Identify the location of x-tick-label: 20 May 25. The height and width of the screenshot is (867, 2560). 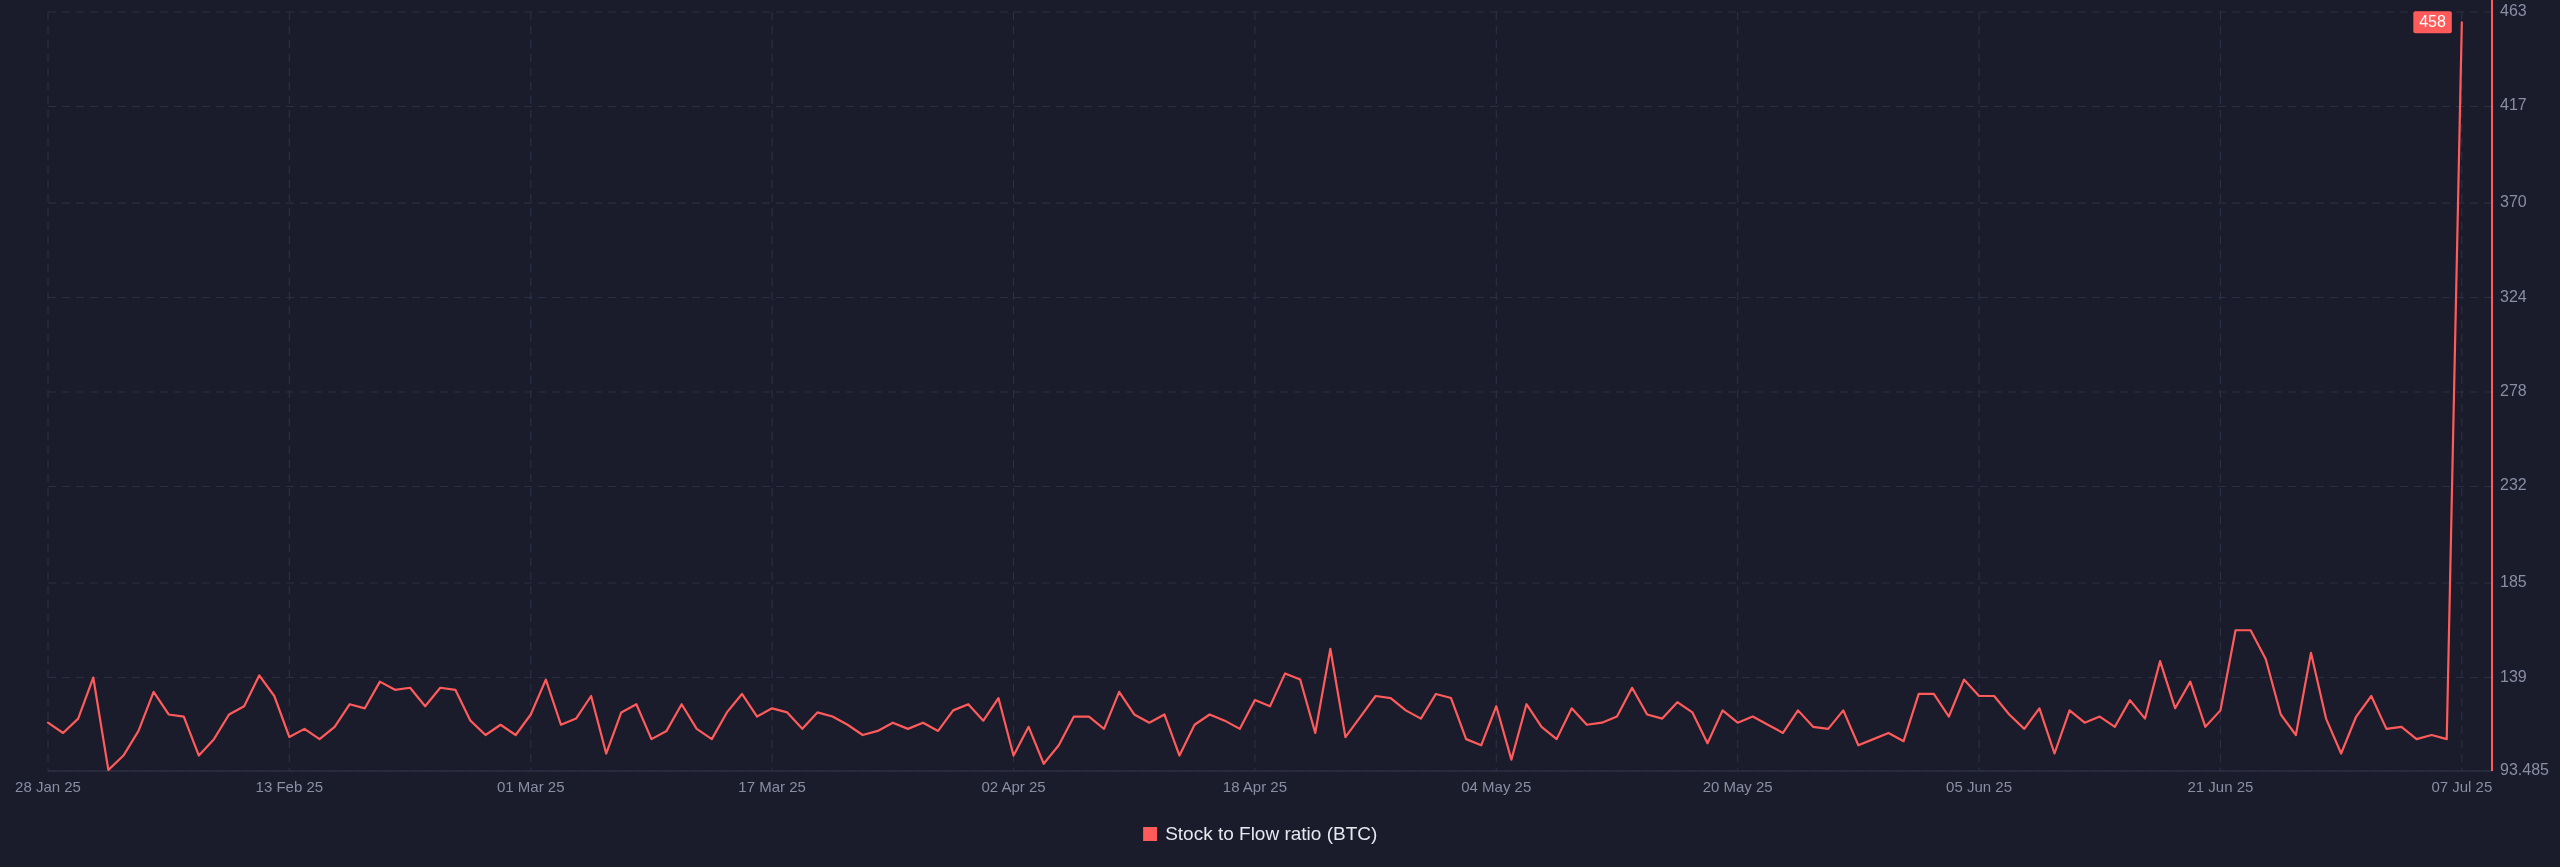
(1737, 786).